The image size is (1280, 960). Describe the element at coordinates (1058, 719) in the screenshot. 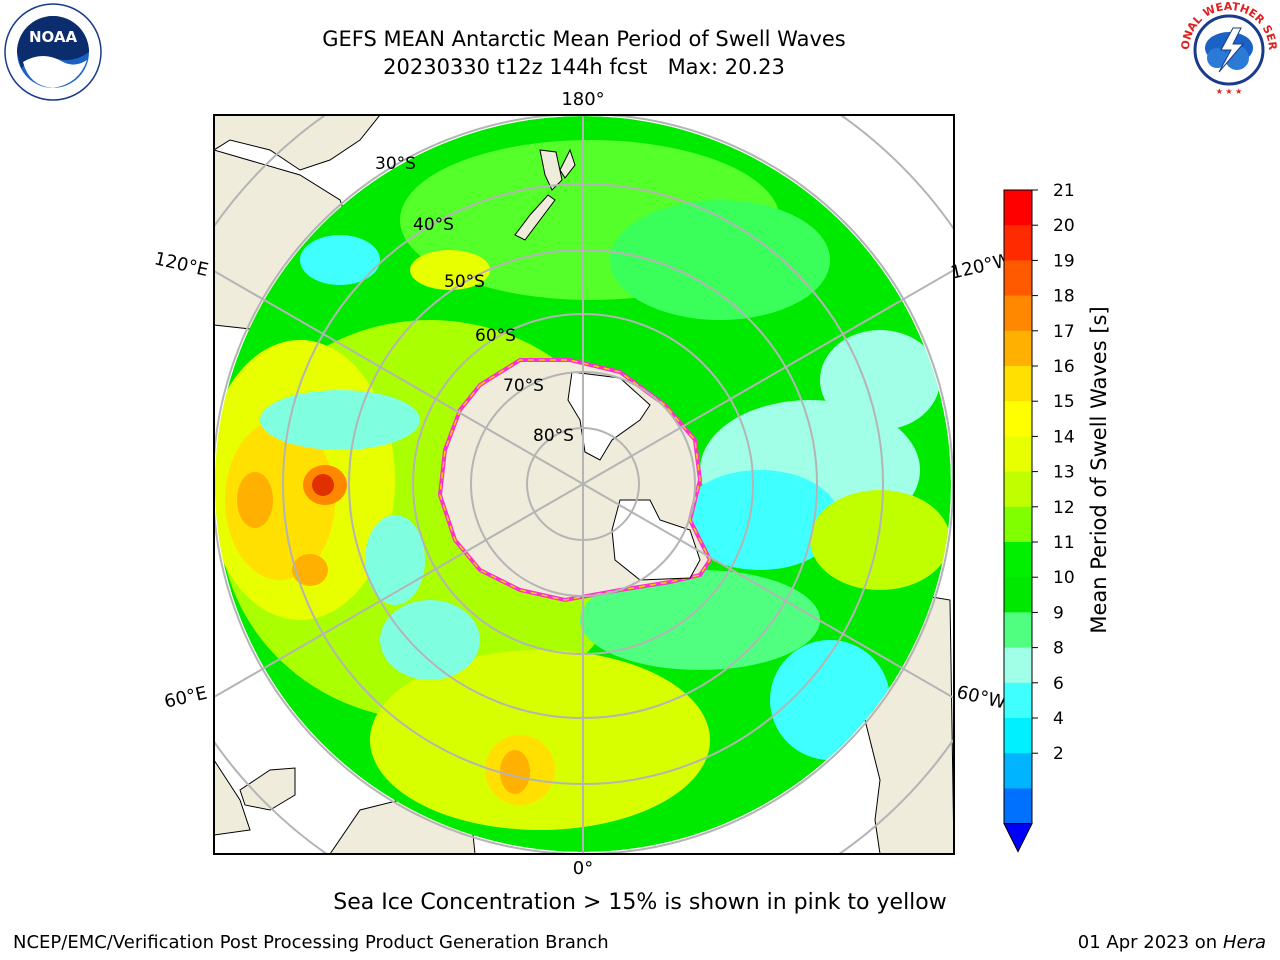

I see `colorbar-tick-label: 4` at that location.